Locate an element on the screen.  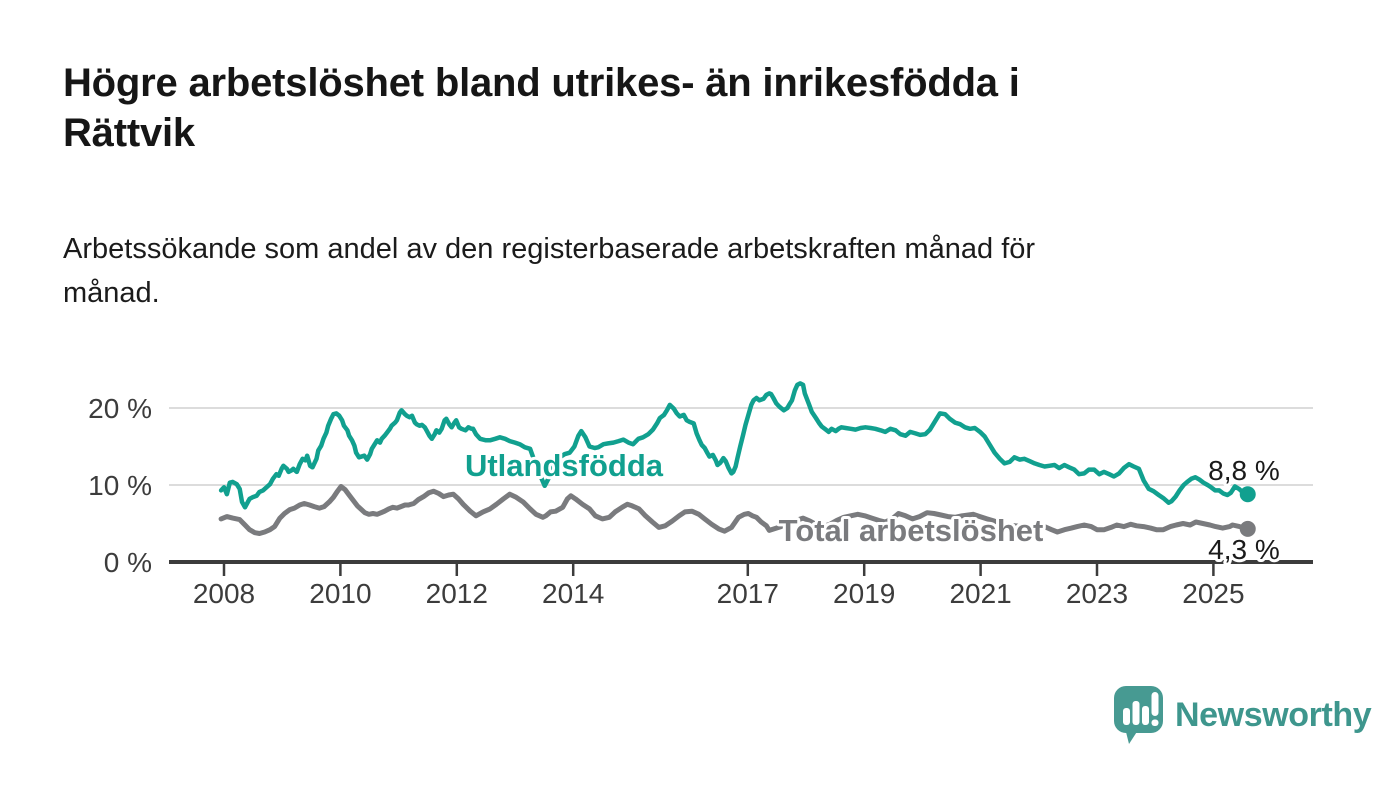
newsworthy-logo: Newsworthy is located at coordinates (1241, 715).